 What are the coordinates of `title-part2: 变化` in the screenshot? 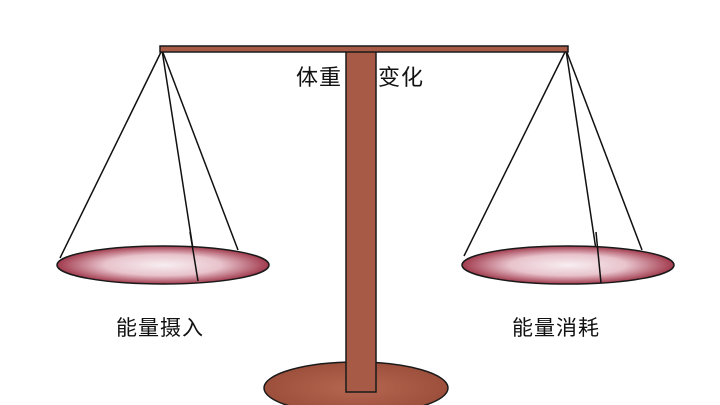 It's located at (401, 78).